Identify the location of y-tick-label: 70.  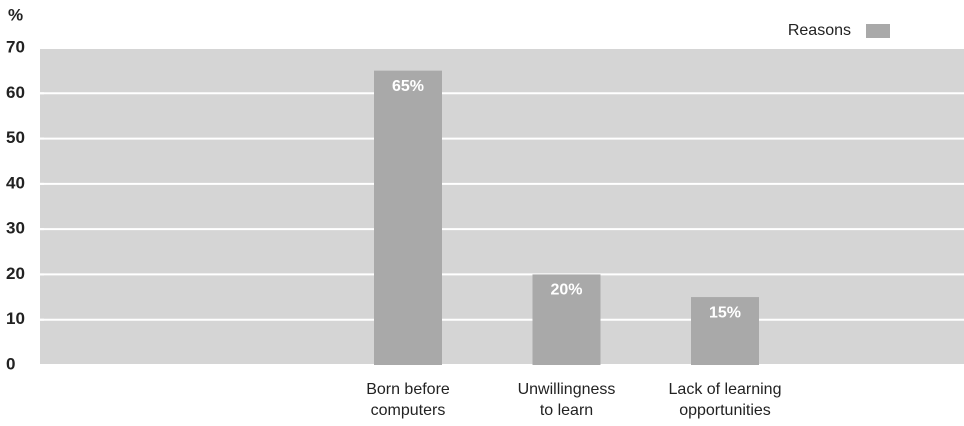
(15, 46).